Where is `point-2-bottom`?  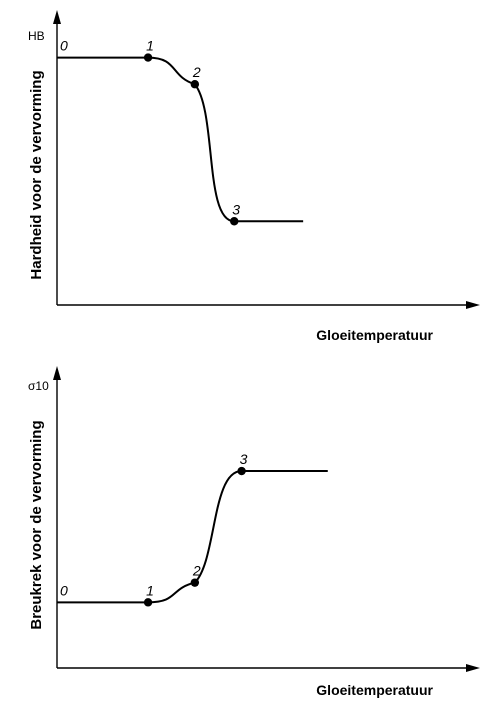
point-2-bottom is located at coordinates (195, 582).